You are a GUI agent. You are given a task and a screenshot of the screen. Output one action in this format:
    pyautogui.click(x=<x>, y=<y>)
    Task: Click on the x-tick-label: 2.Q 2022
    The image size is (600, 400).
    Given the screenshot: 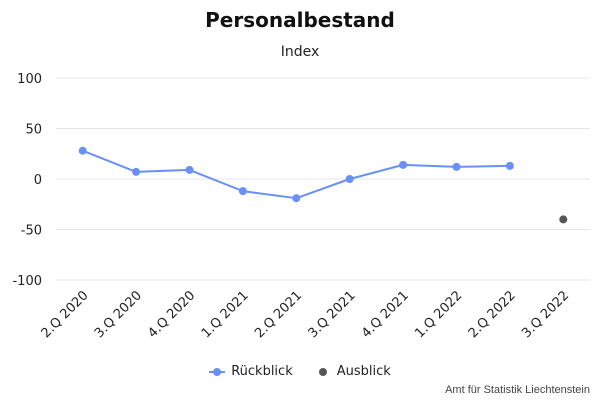 What is the action you would take?
    pyautogui.click(x=492, y=314)
    